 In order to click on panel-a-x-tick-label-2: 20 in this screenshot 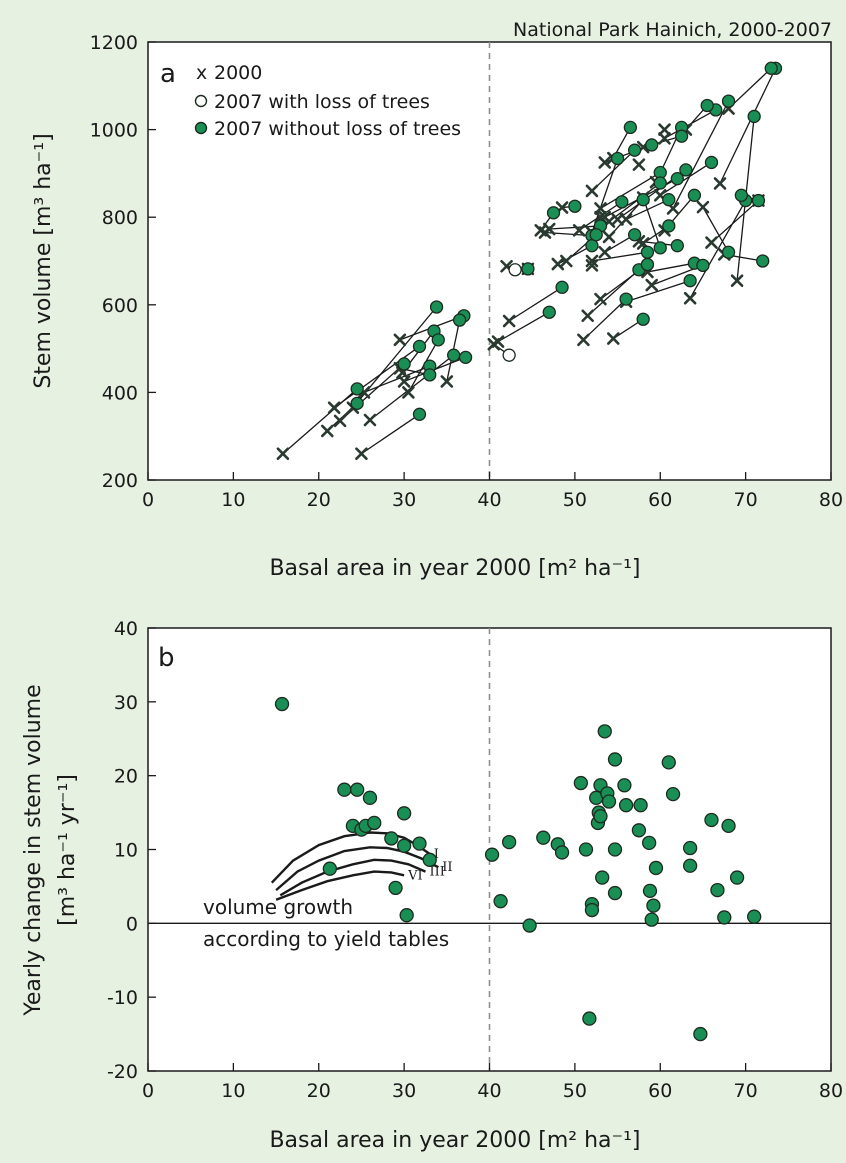, I will do `click(319, 500)`.